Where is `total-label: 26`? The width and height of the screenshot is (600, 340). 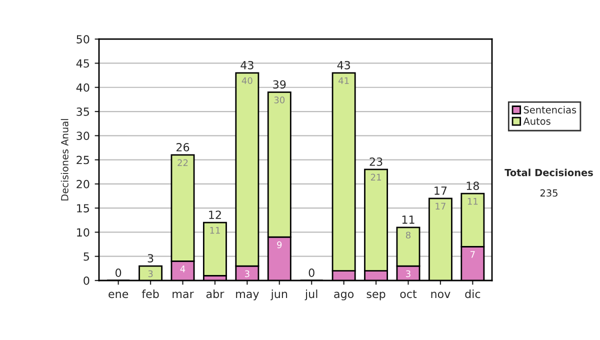 total-label: 26 is located at coordinates (183, 147).